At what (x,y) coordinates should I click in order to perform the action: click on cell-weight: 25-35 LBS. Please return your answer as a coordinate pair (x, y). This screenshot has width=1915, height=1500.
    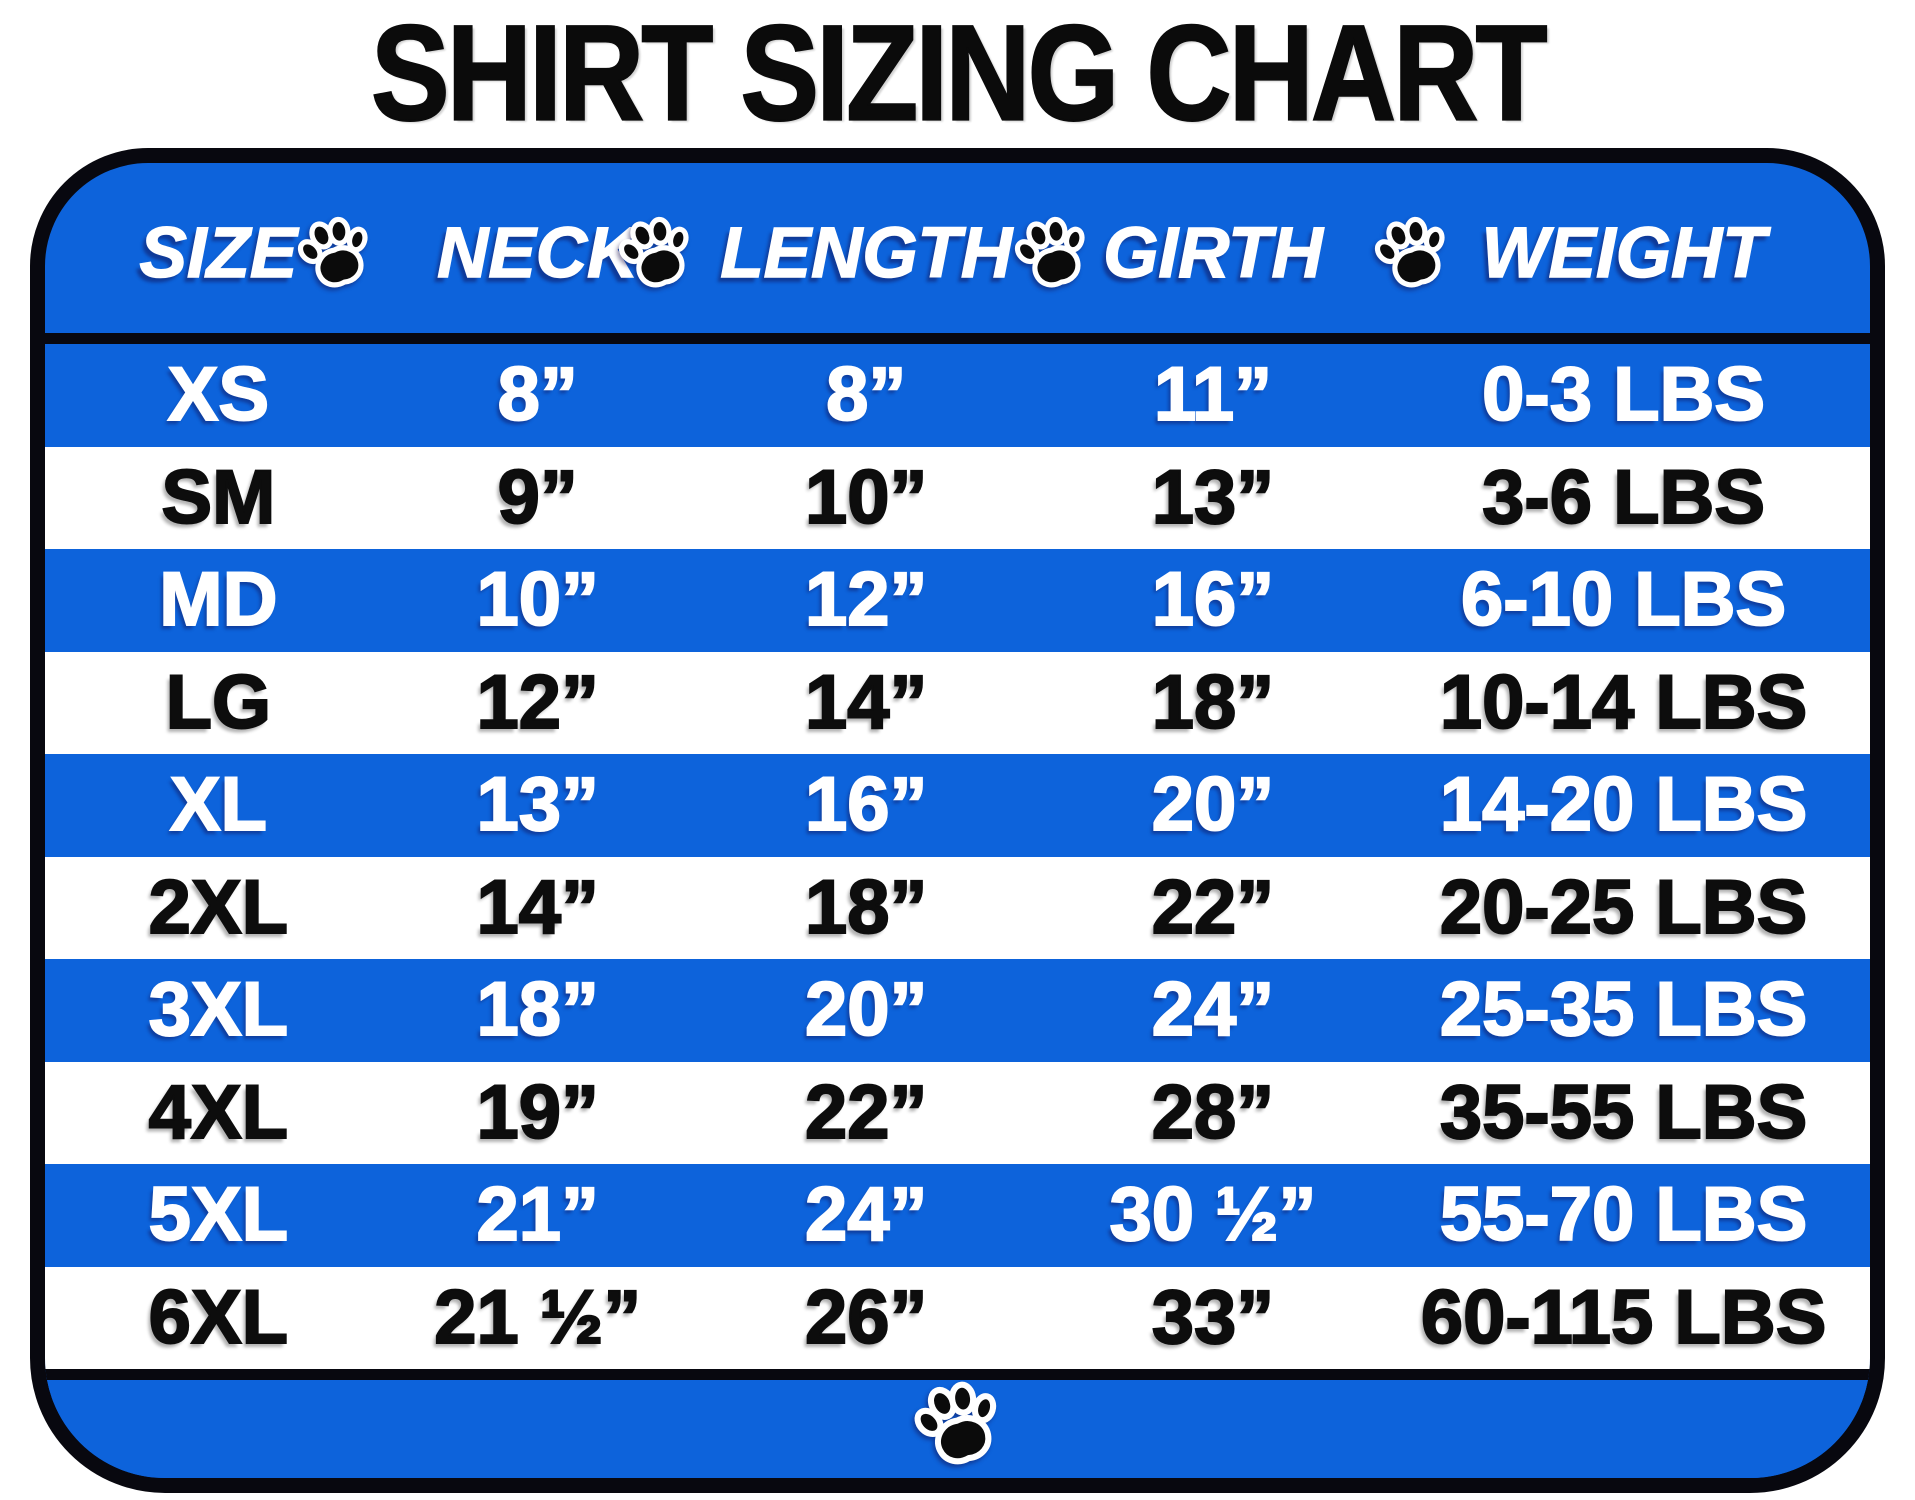
    Looking at the image, I should click on (1623, 1010).